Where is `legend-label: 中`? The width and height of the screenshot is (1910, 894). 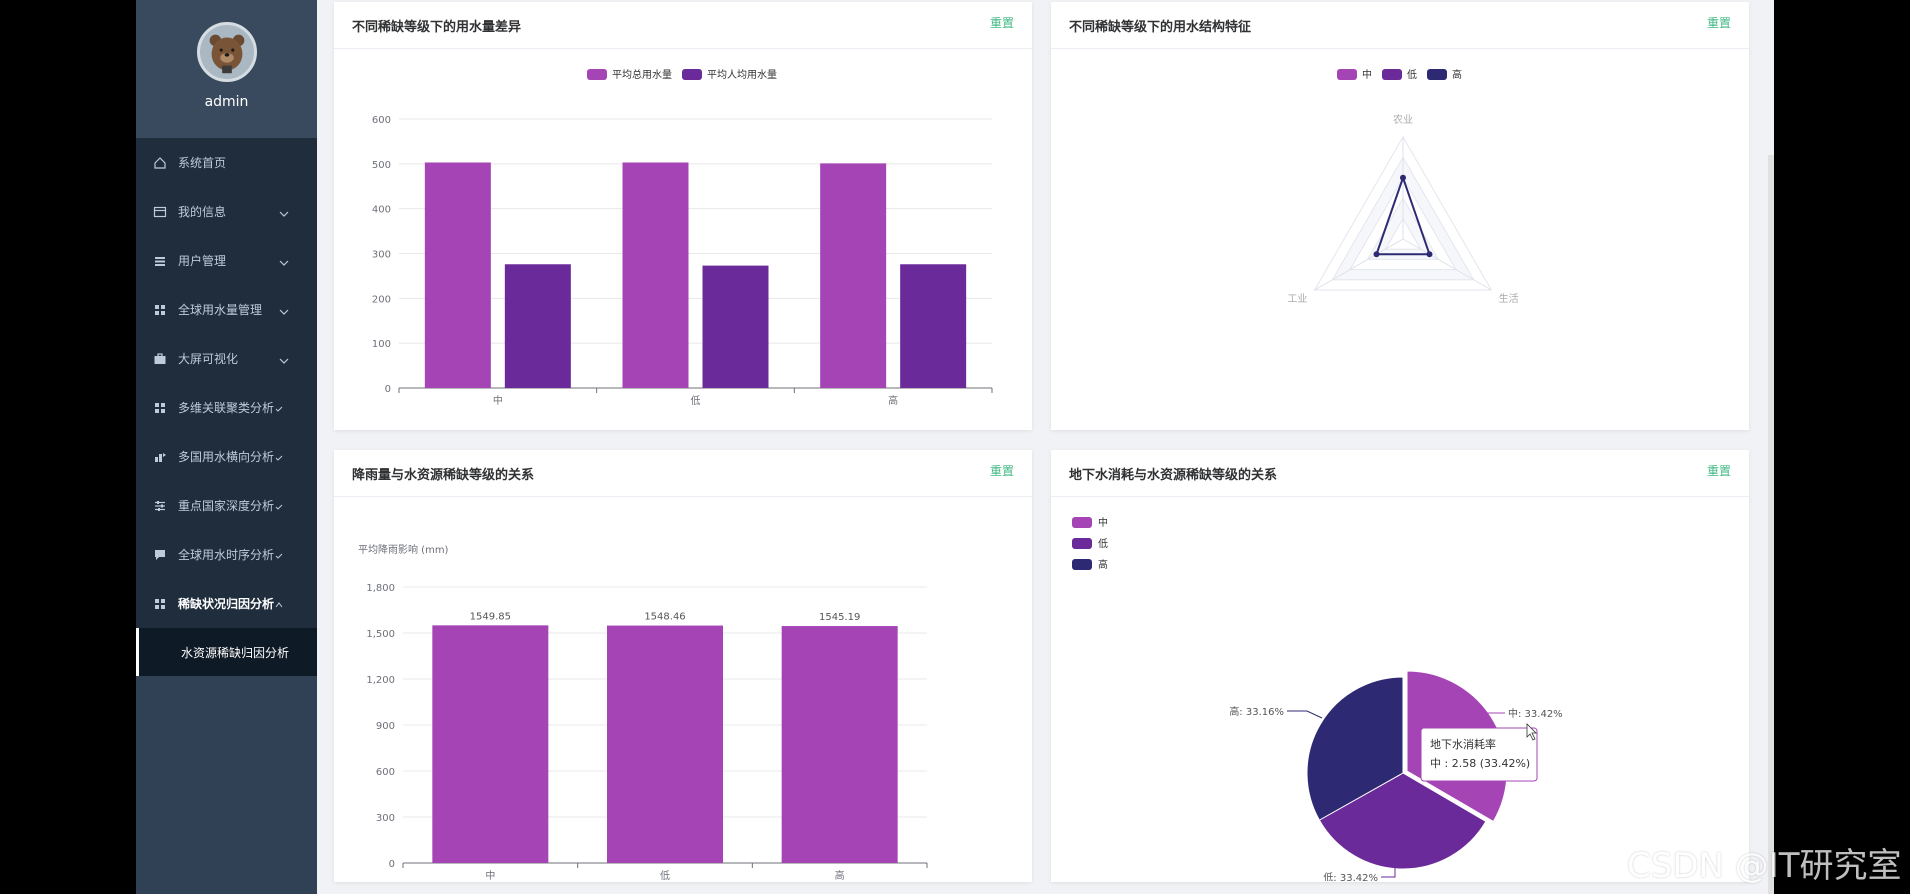 legend-label: 中 is located at coordinates (1367, 74).